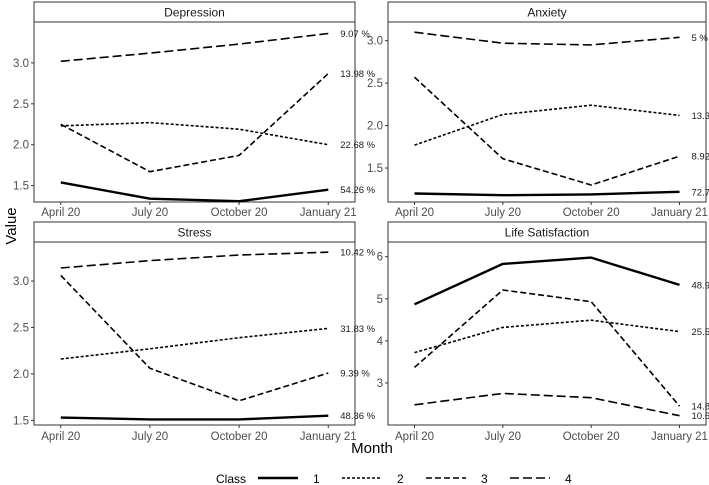  I want to click on end-label-anxiety-class-2: 13.36 %, so click(700, 116).